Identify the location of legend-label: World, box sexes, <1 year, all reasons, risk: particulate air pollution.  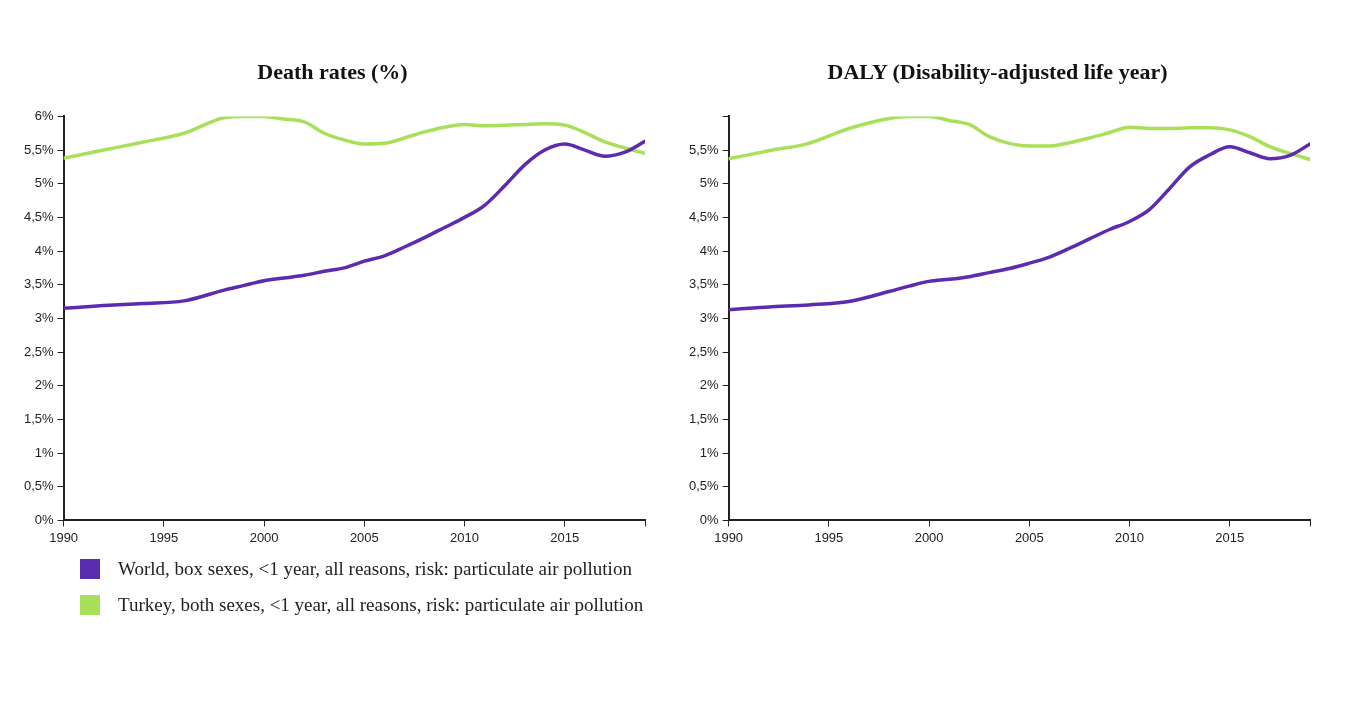
(375, 569).